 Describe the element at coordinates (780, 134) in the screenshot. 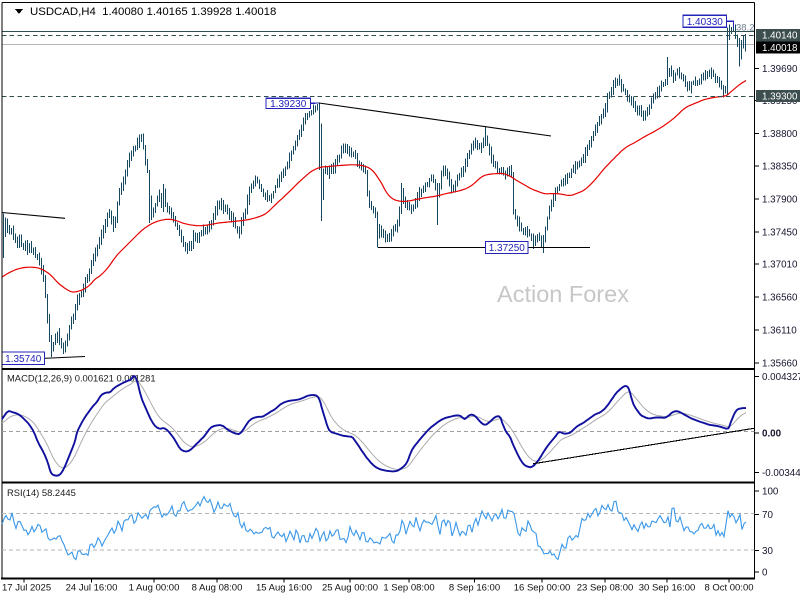

I see `svg-text: 1.38800` at that location.